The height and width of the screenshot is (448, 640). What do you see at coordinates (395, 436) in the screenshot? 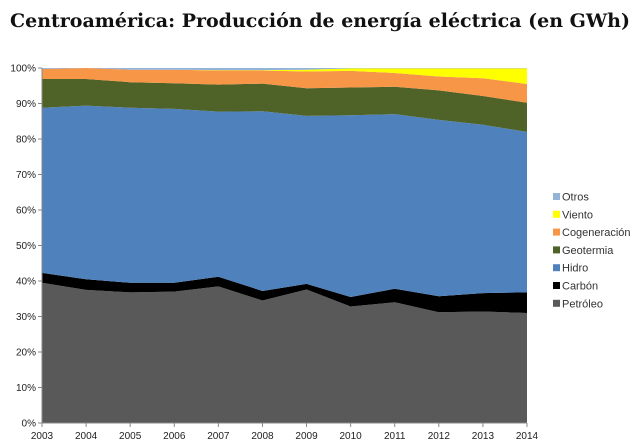
I see `x-tick-label: 2011` at bounding box center [395, 436].